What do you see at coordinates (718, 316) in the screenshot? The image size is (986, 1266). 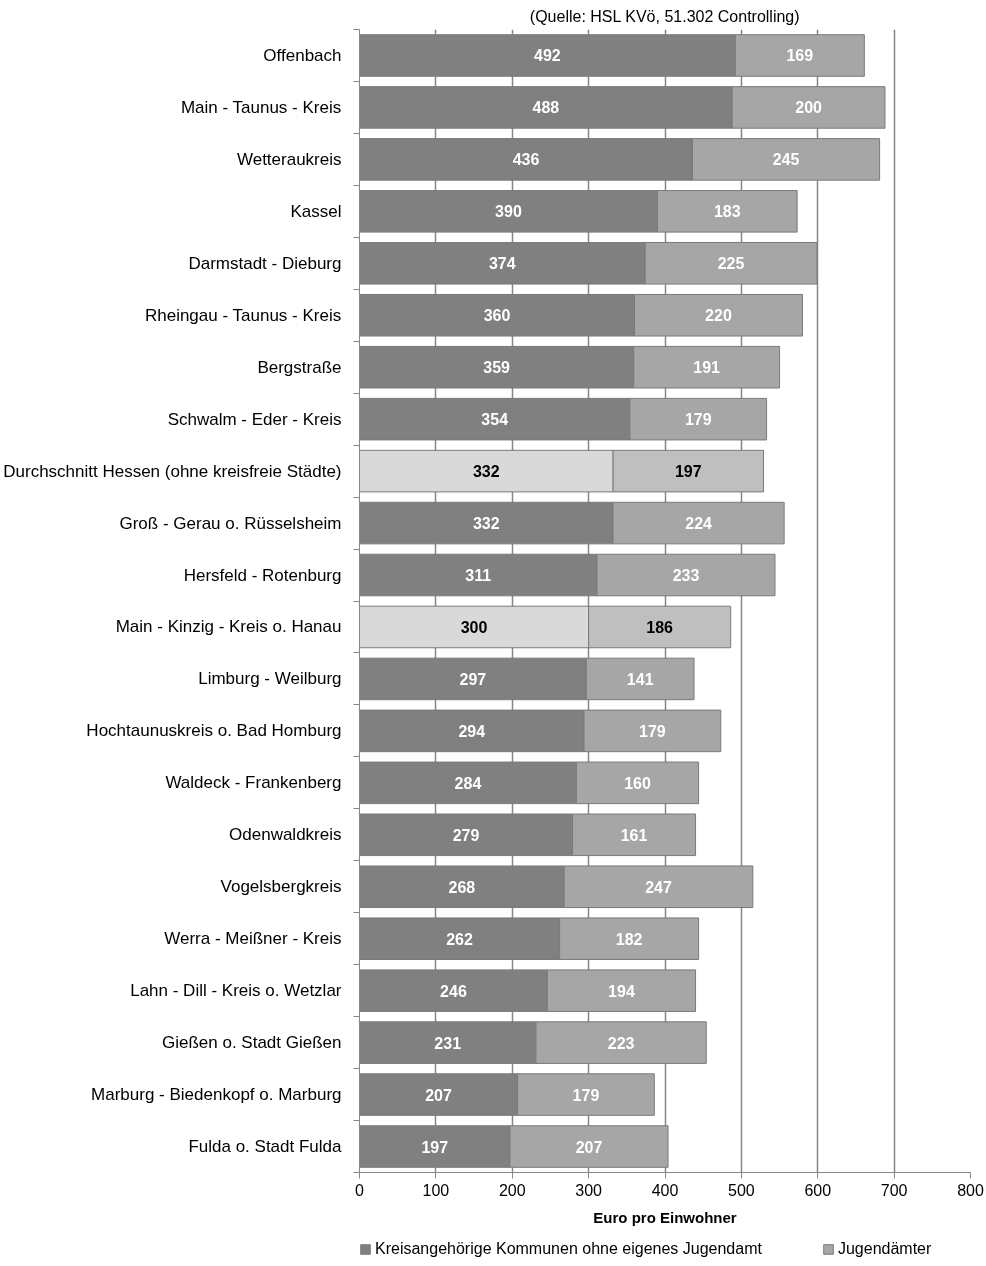 I see `data-label: 220` at bounding box center [718, 316].